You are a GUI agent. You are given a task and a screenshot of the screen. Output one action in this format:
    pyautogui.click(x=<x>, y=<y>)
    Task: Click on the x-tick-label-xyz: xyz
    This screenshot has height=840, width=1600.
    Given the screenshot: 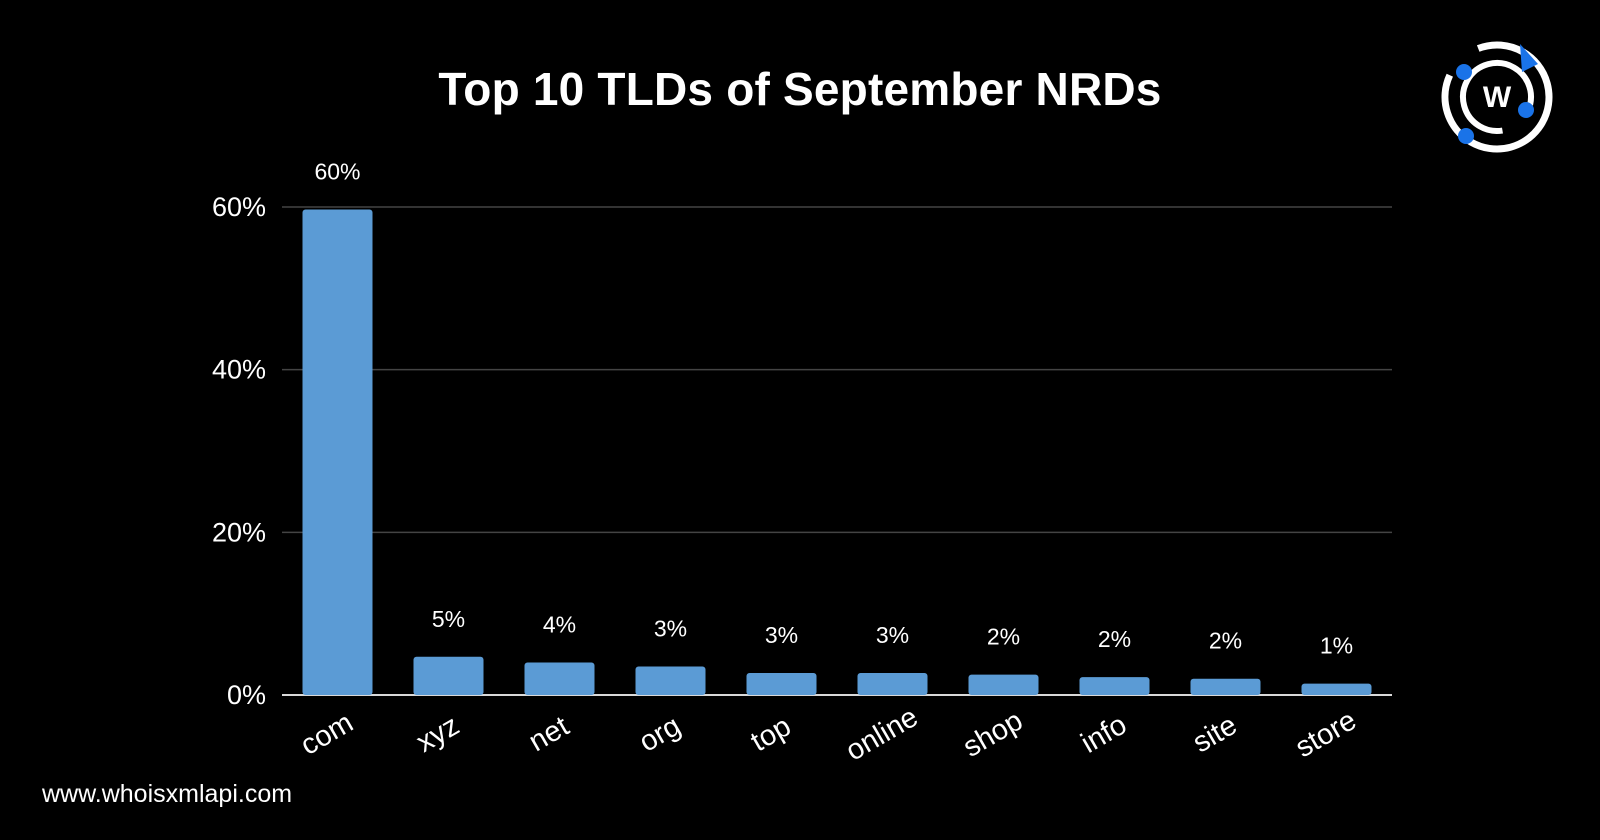 What is the action you would take?
    pyautogui.click(x=438, y=733)
    